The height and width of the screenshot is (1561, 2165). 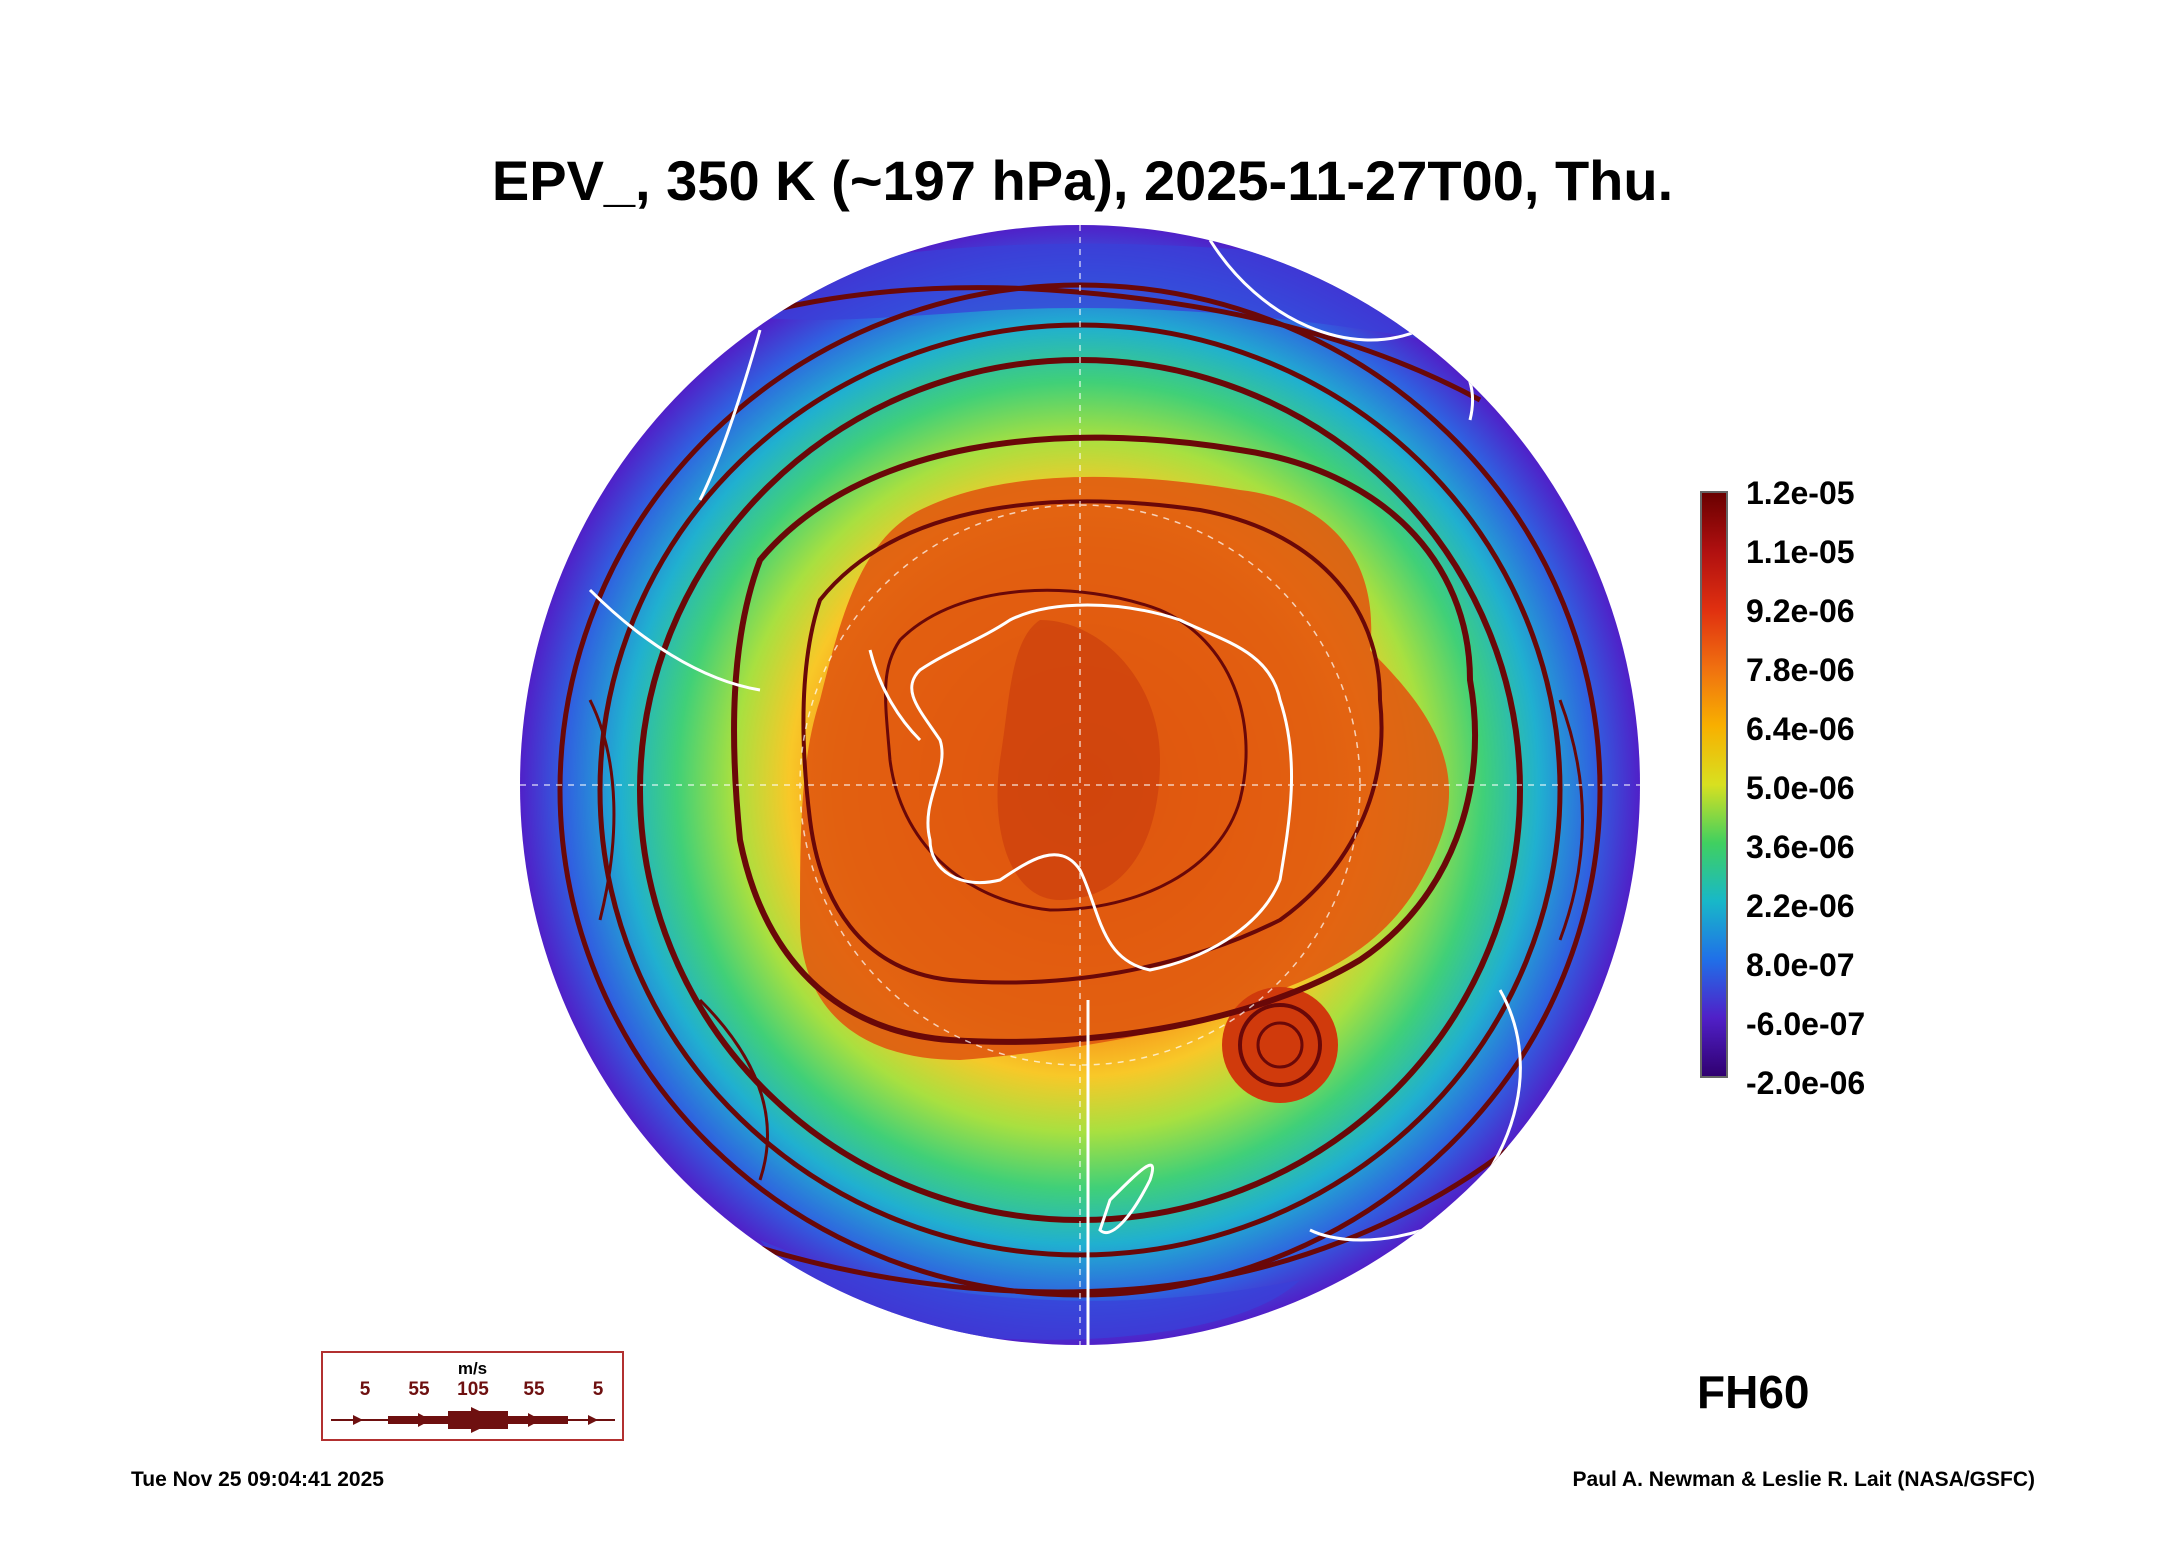 I want to click on colorbar-tick-label: 3.6e-06, so click(x=1800, y=847).